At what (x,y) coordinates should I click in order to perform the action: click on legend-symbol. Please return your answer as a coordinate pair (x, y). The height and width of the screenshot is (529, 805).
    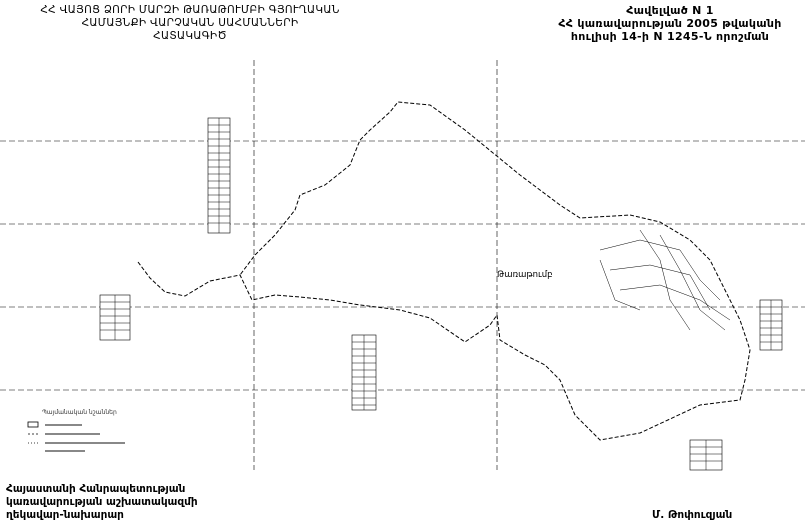
    Looking at the image, I should click on (33, 424).